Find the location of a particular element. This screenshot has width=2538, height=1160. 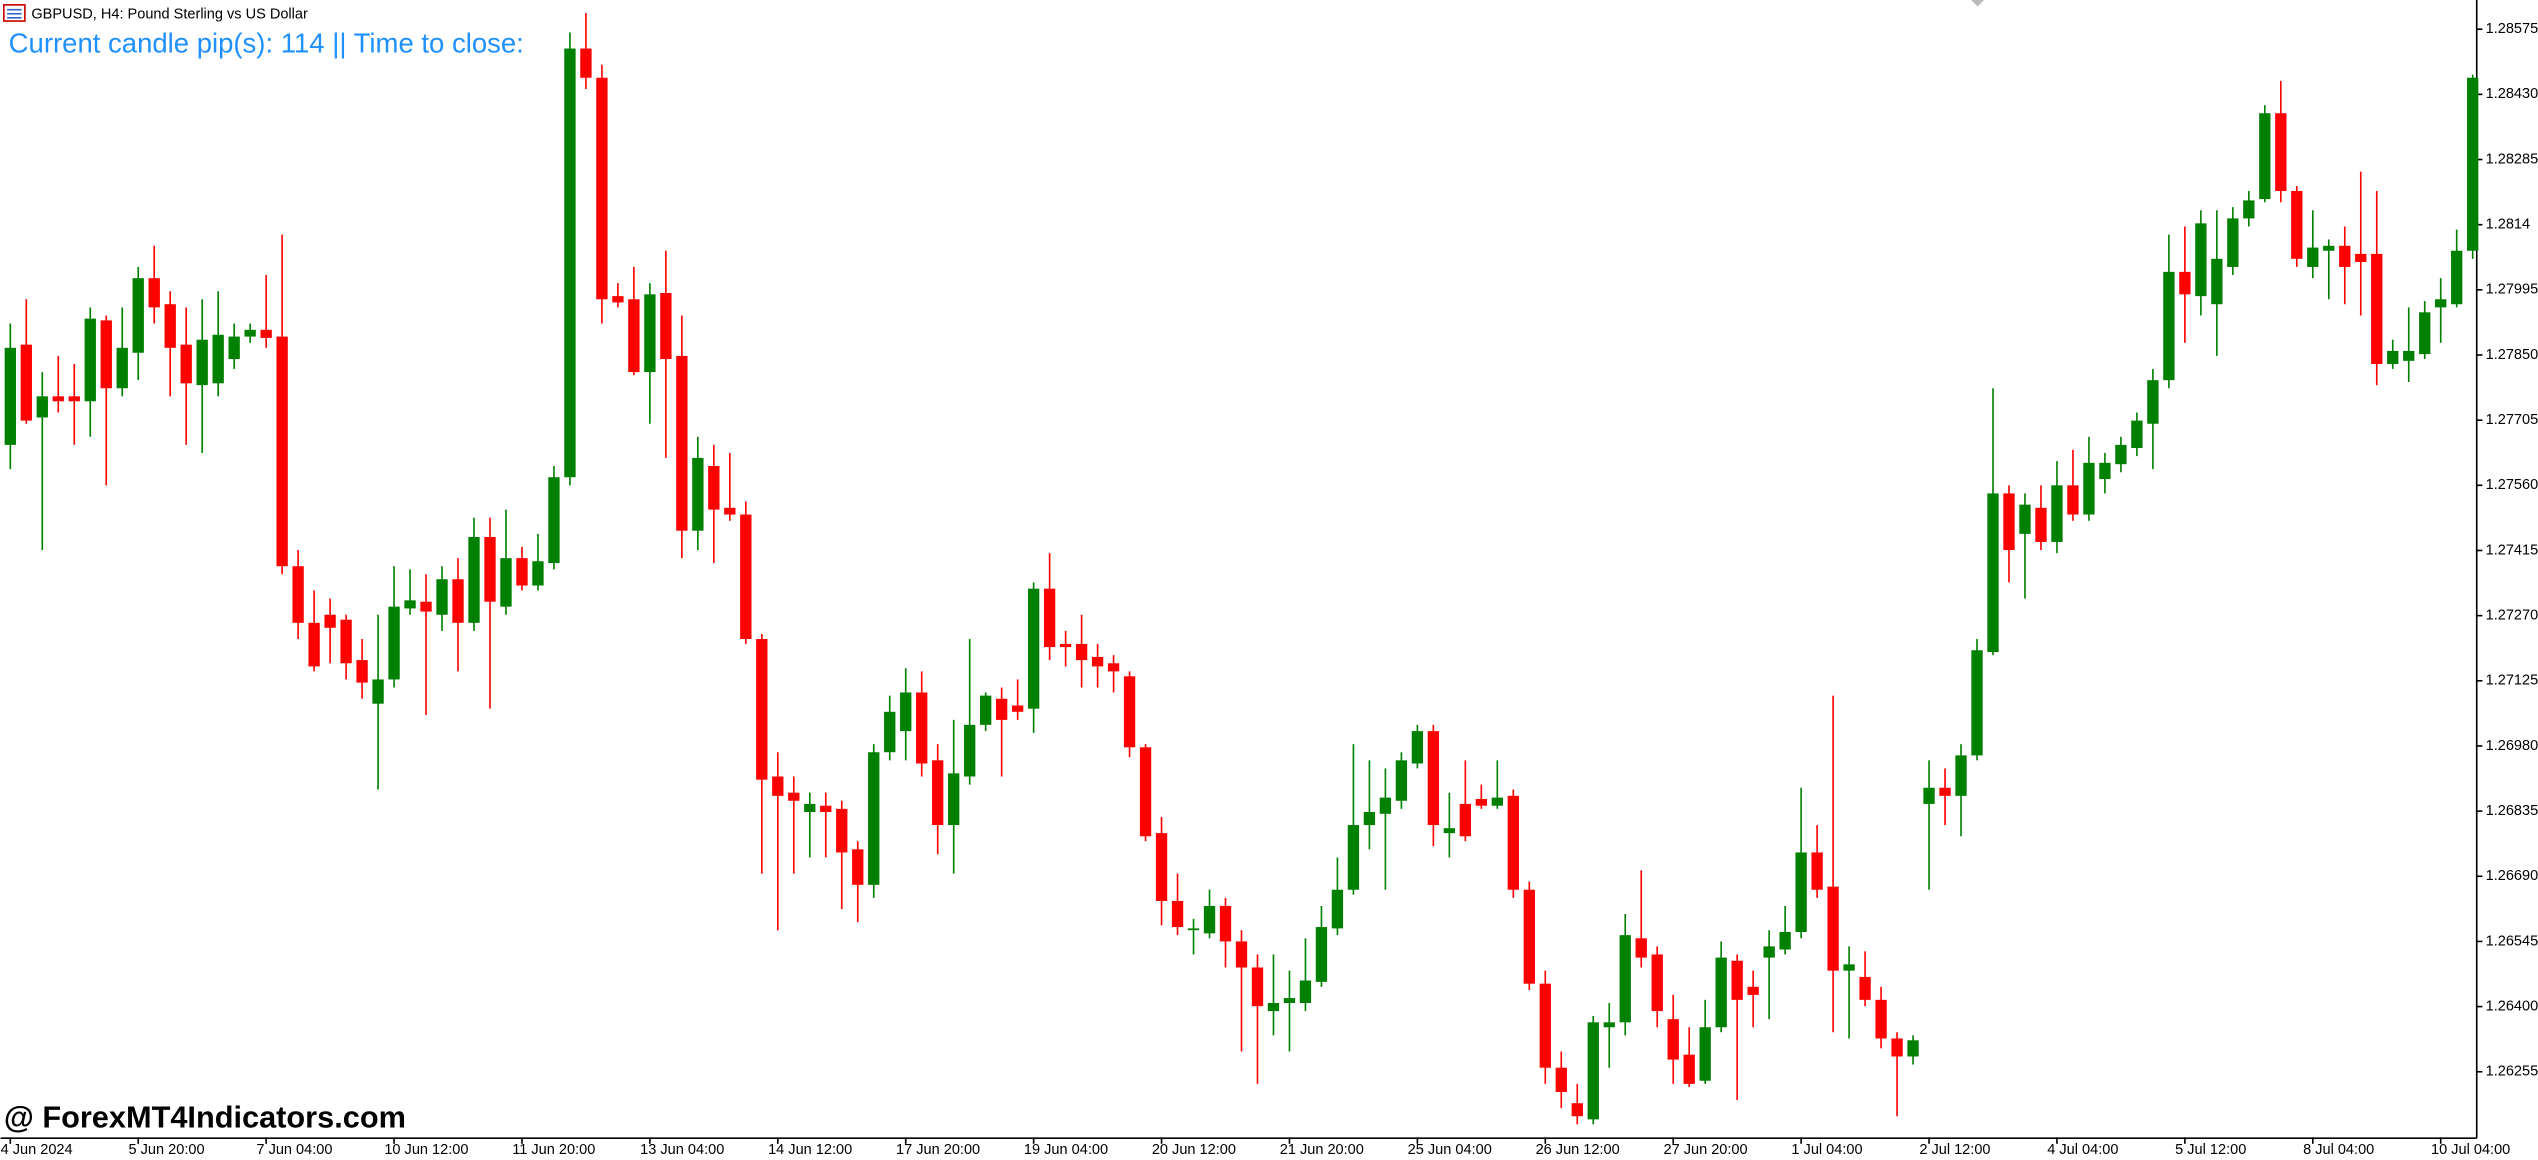

x-tick-label: 2 Jul 12:00 is located at coordinates (1954, 1150).